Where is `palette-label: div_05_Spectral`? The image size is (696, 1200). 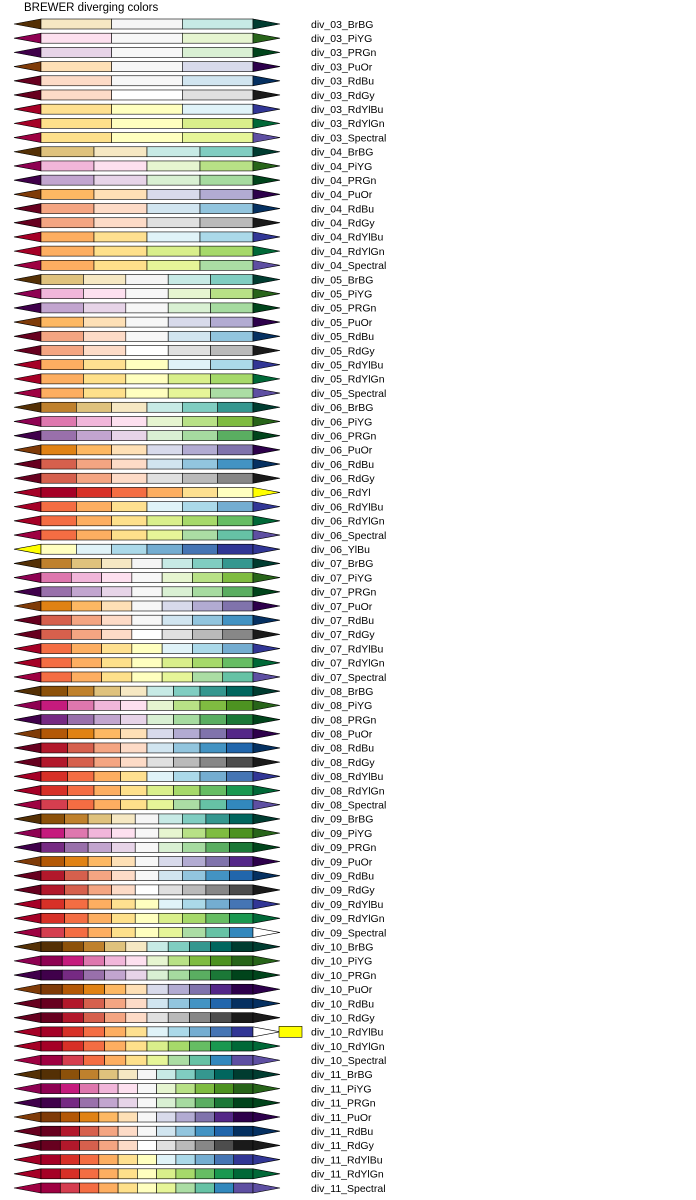
palette-label: div_05_Spectral is located at coordinates (348, 394).